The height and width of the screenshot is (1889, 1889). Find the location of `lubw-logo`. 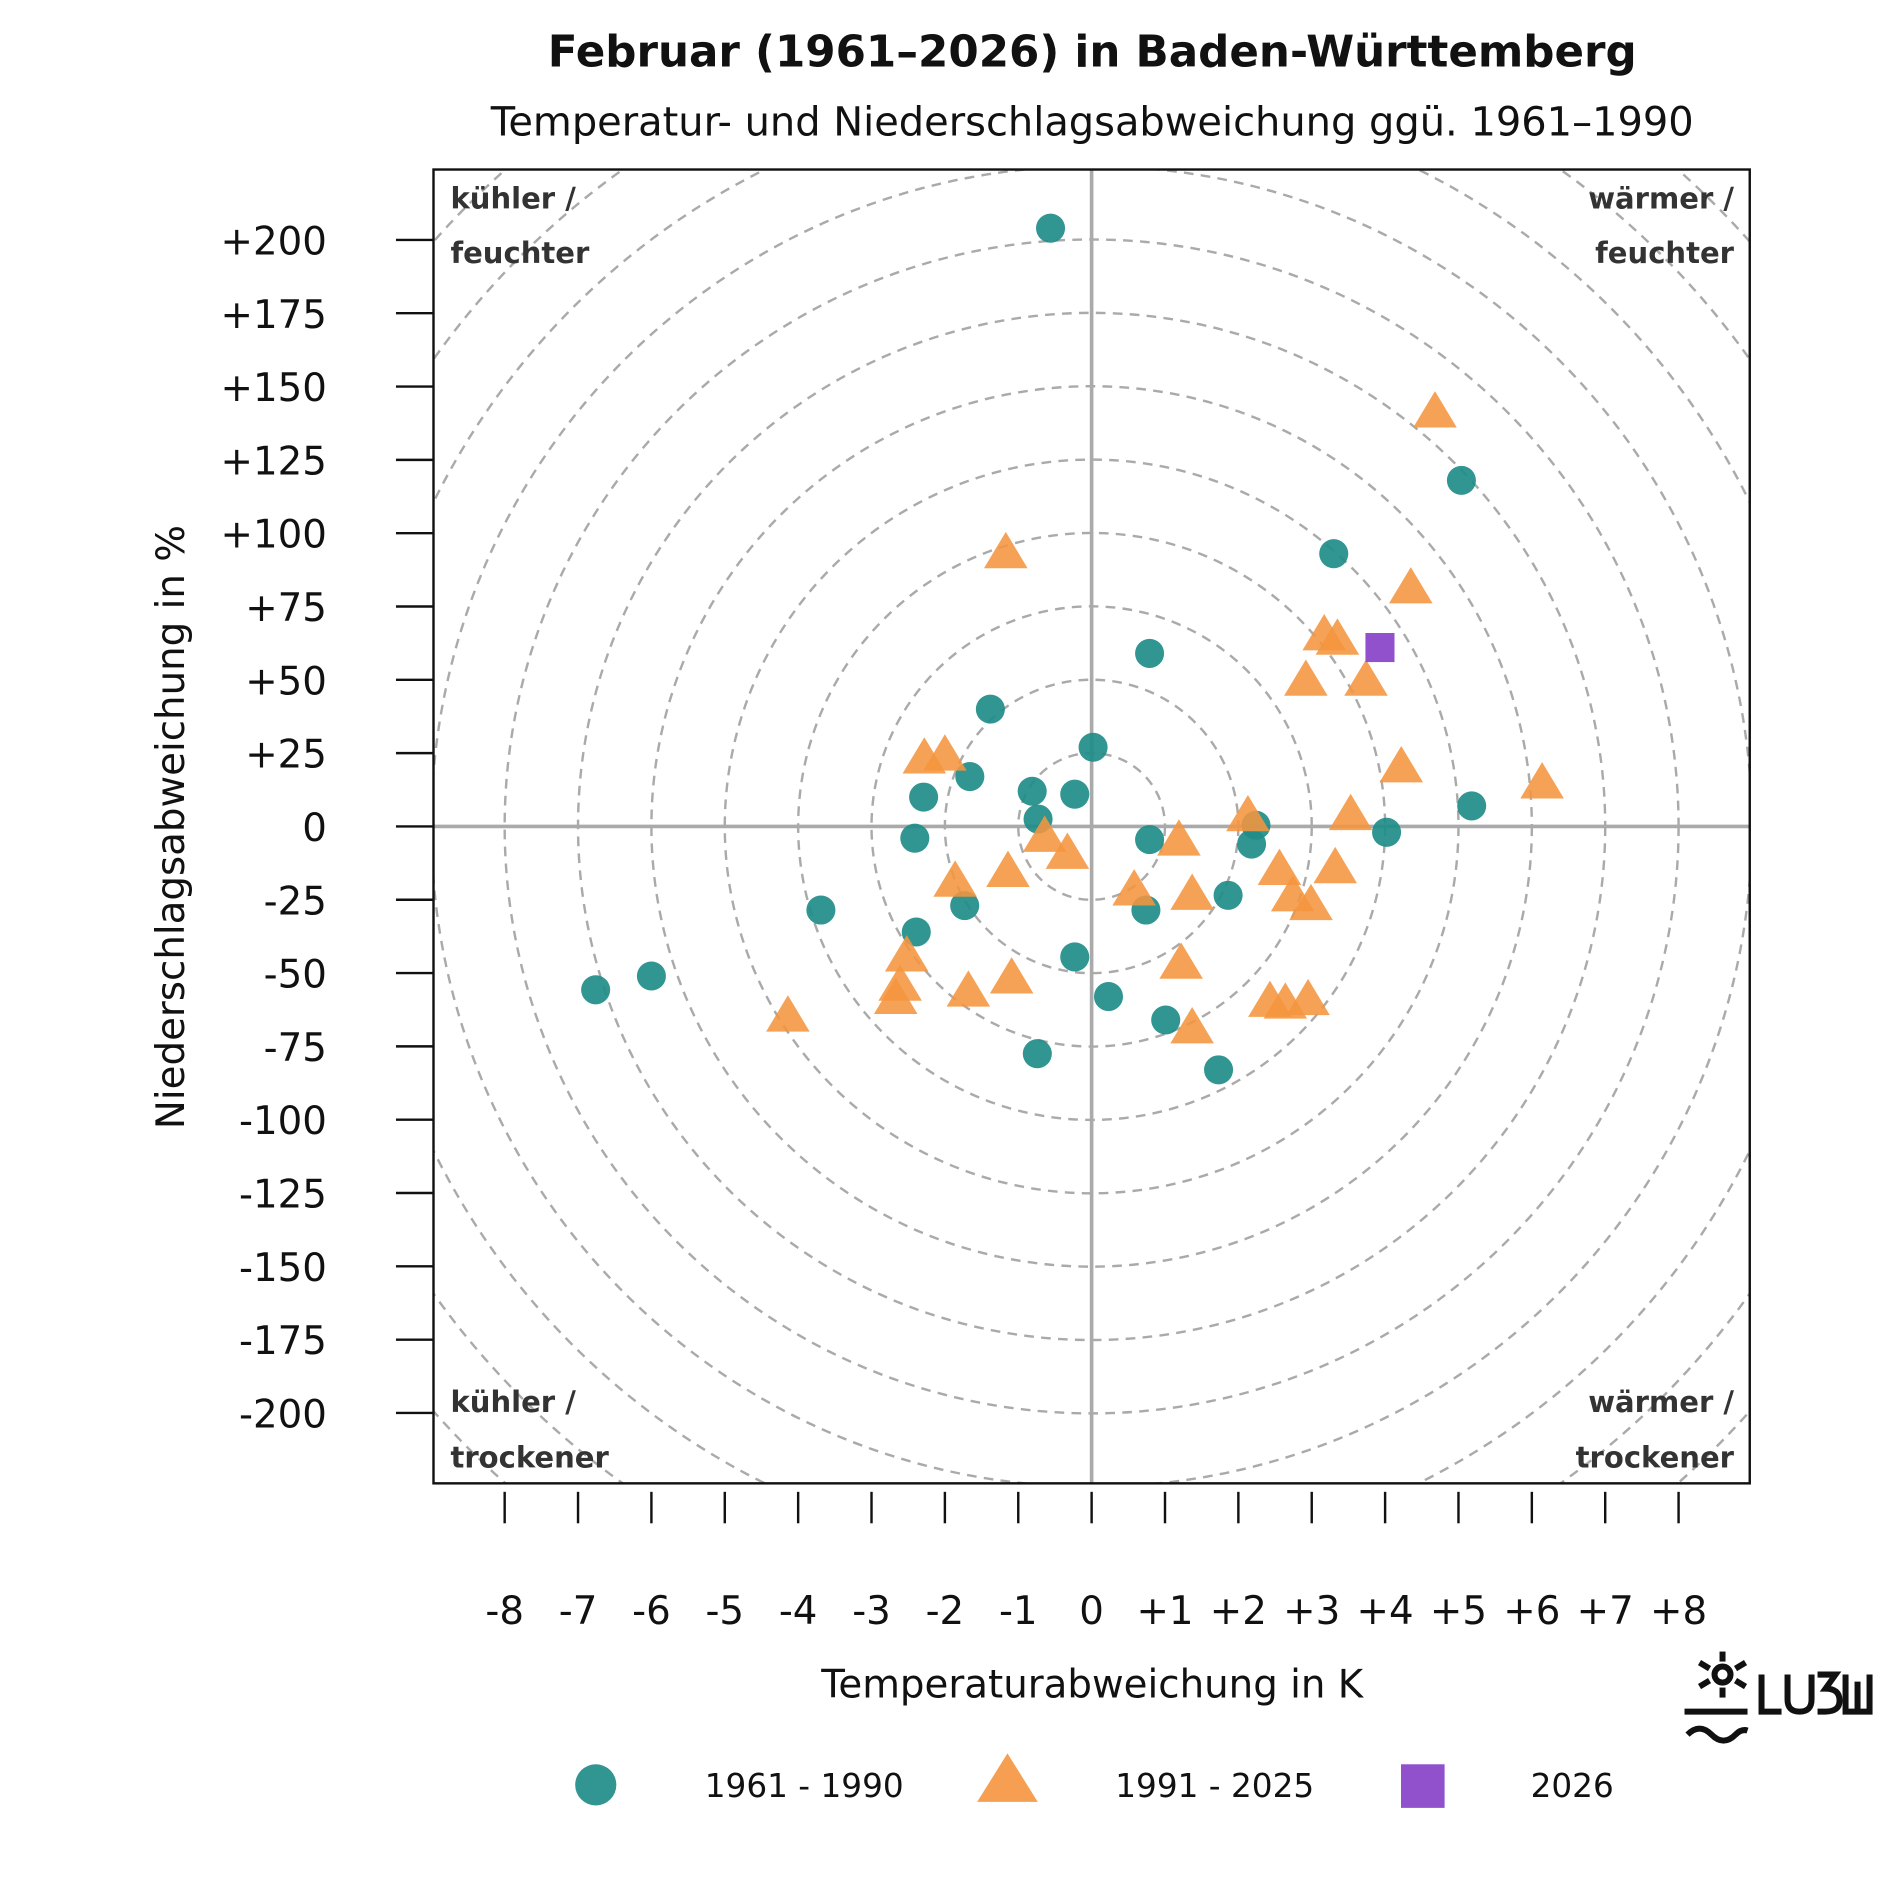

lubw-logo is located at coordinates (1778, 1697).